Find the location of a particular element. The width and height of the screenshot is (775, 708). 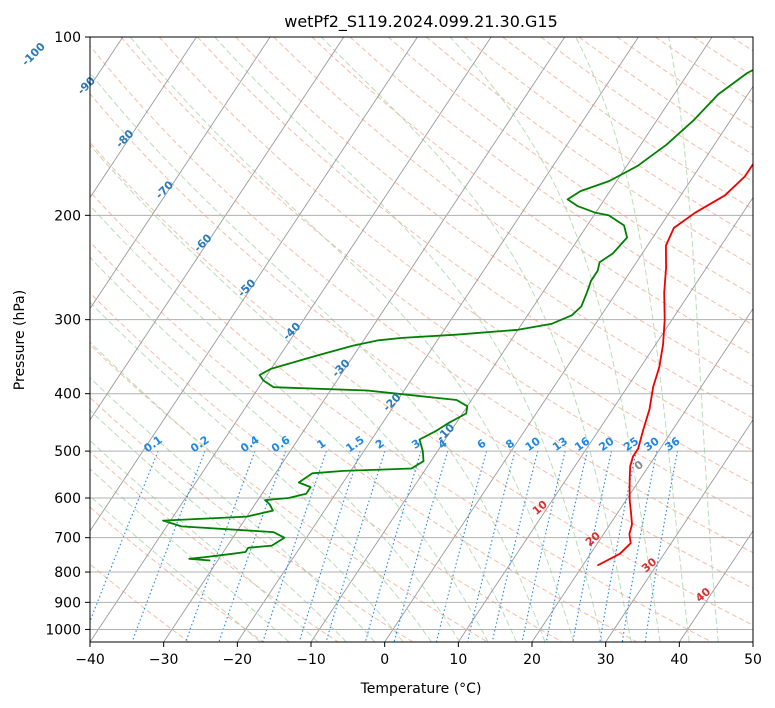

y-tick-label: 900 is located at coordinates (67, 603).